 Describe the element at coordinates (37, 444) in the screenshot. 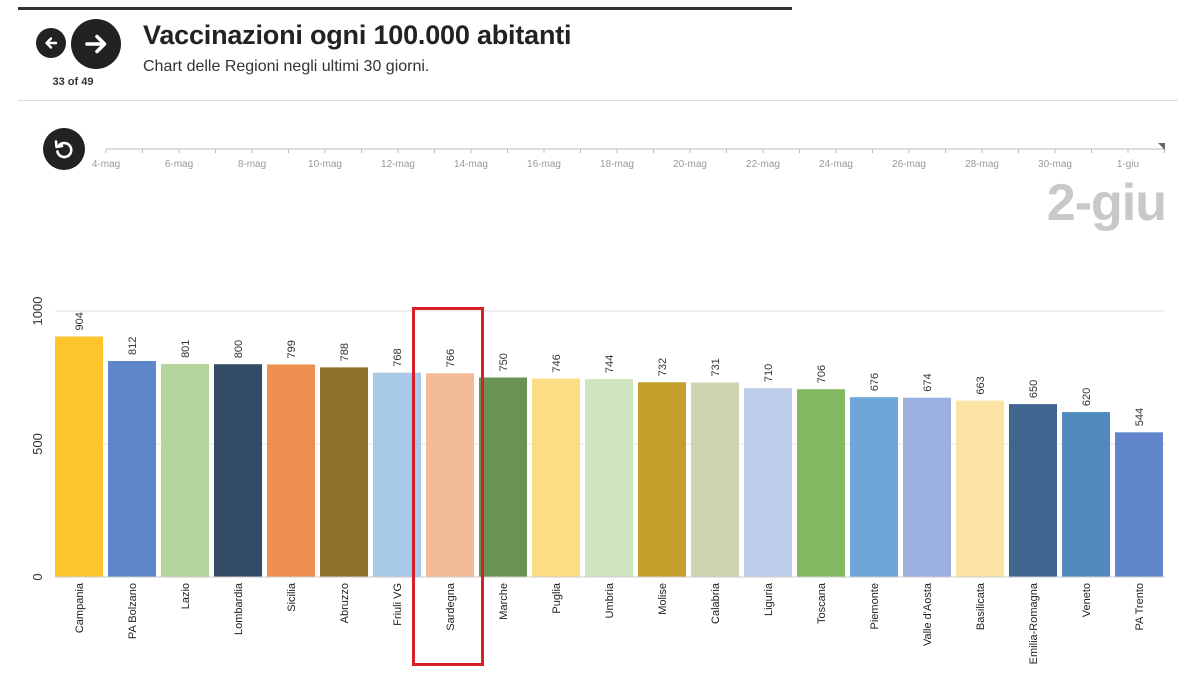

I see `y-tick-label: 500` at that location.